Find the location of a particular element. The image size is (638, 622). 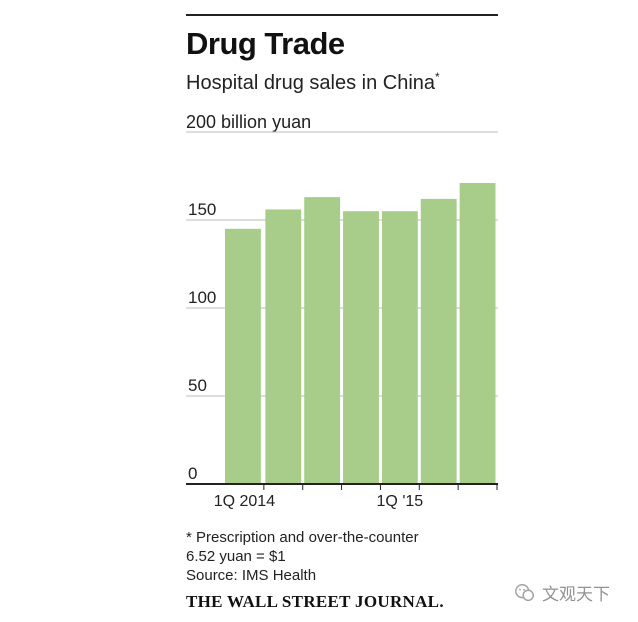

top-rule is located at coordinates (342, 15).